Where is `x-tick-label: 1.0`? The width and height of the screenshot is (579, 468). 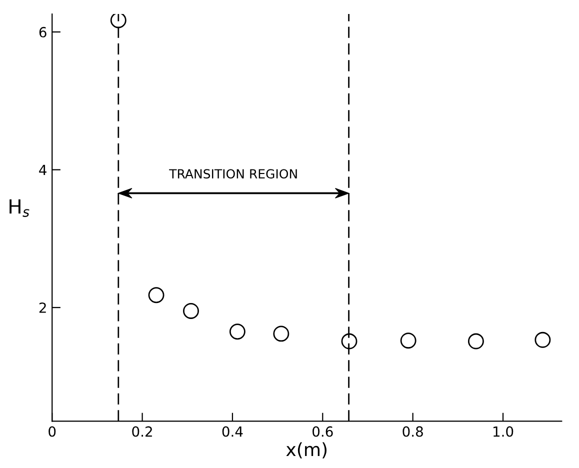
x-tick-label: 1.0 is located at coordinates (503, 431).